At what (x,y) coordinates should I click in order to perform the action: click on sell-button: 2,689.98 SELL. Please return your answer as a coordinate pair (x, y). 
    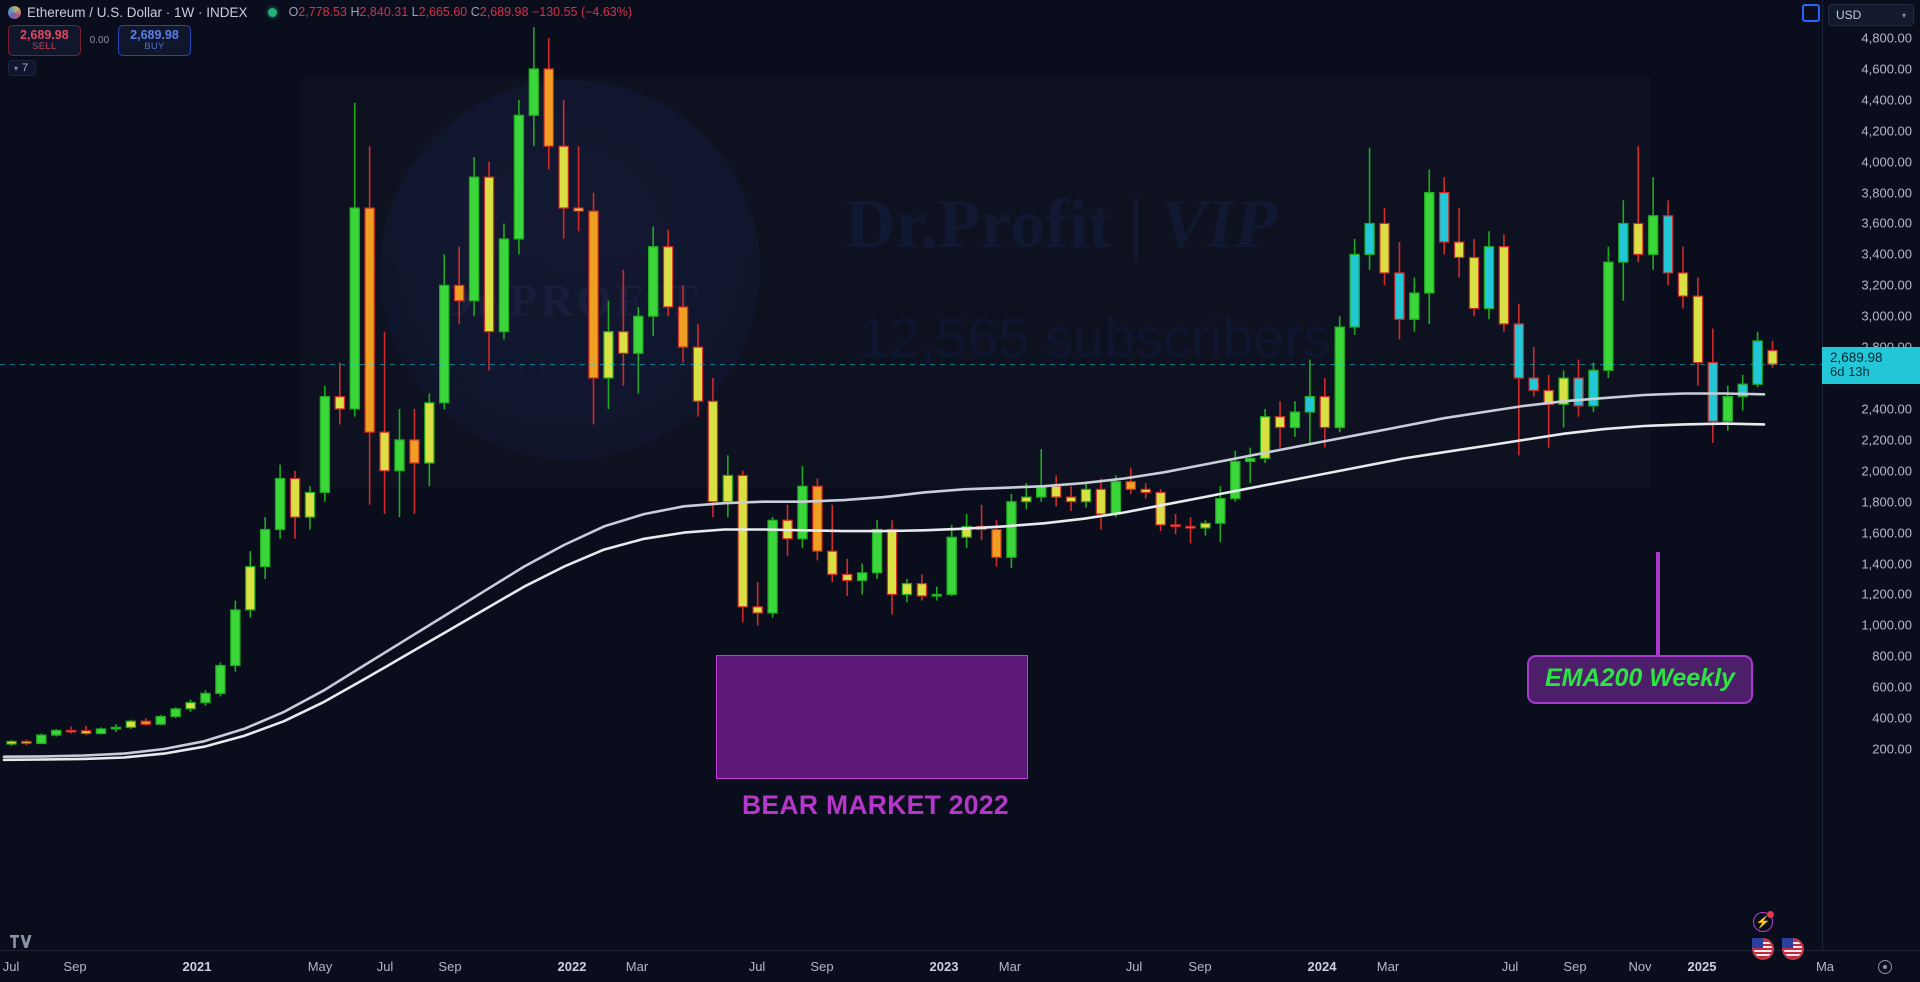
    Looking at the image, I should click on (44, 41).